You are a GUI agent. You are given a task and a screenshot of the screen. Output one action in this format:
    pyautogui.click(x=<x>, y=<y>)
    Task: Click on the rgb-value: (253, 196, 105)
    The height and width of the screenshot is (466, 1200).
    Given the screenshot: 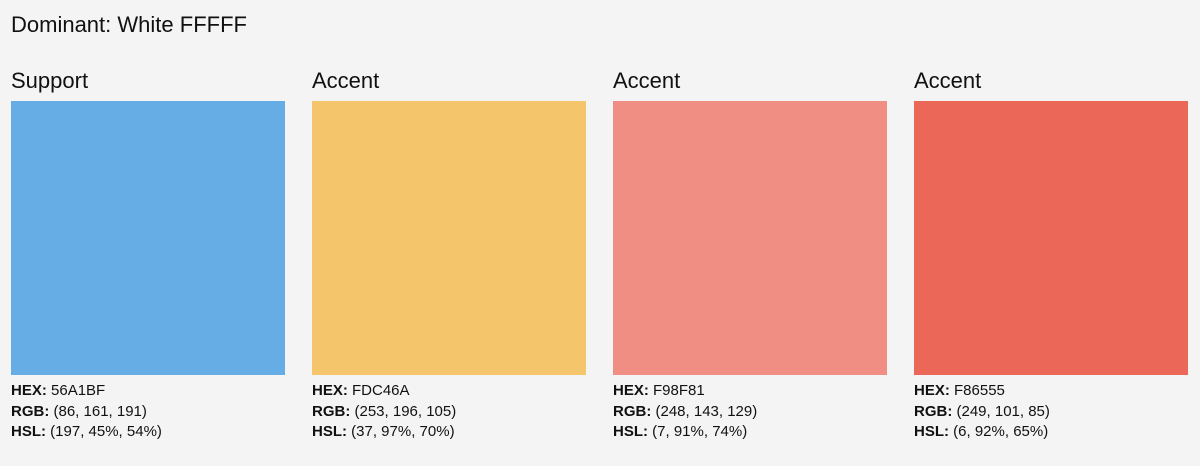 What is the action you would take?
    pyautogui.click(x=405, y=411)
    